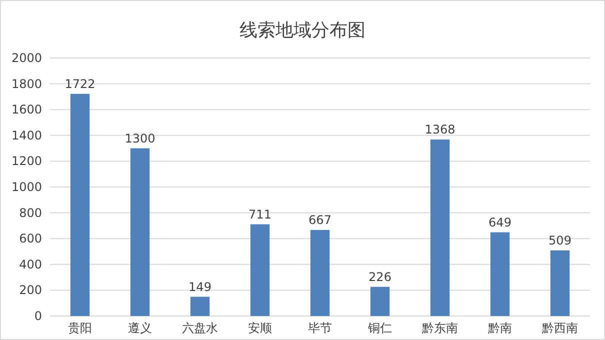  What do you see at coordinates (500, 328) in the screenshot?
I see `xtick: 黔南` at bounding box center [500, 328].